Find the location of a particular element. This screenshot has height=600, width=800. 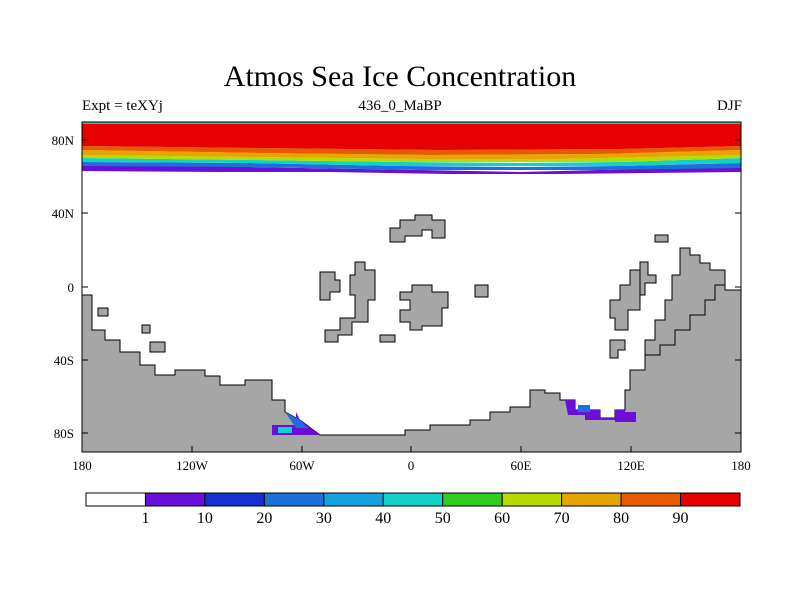

colorbar-label: 90 is located at coordinates (681, 518).